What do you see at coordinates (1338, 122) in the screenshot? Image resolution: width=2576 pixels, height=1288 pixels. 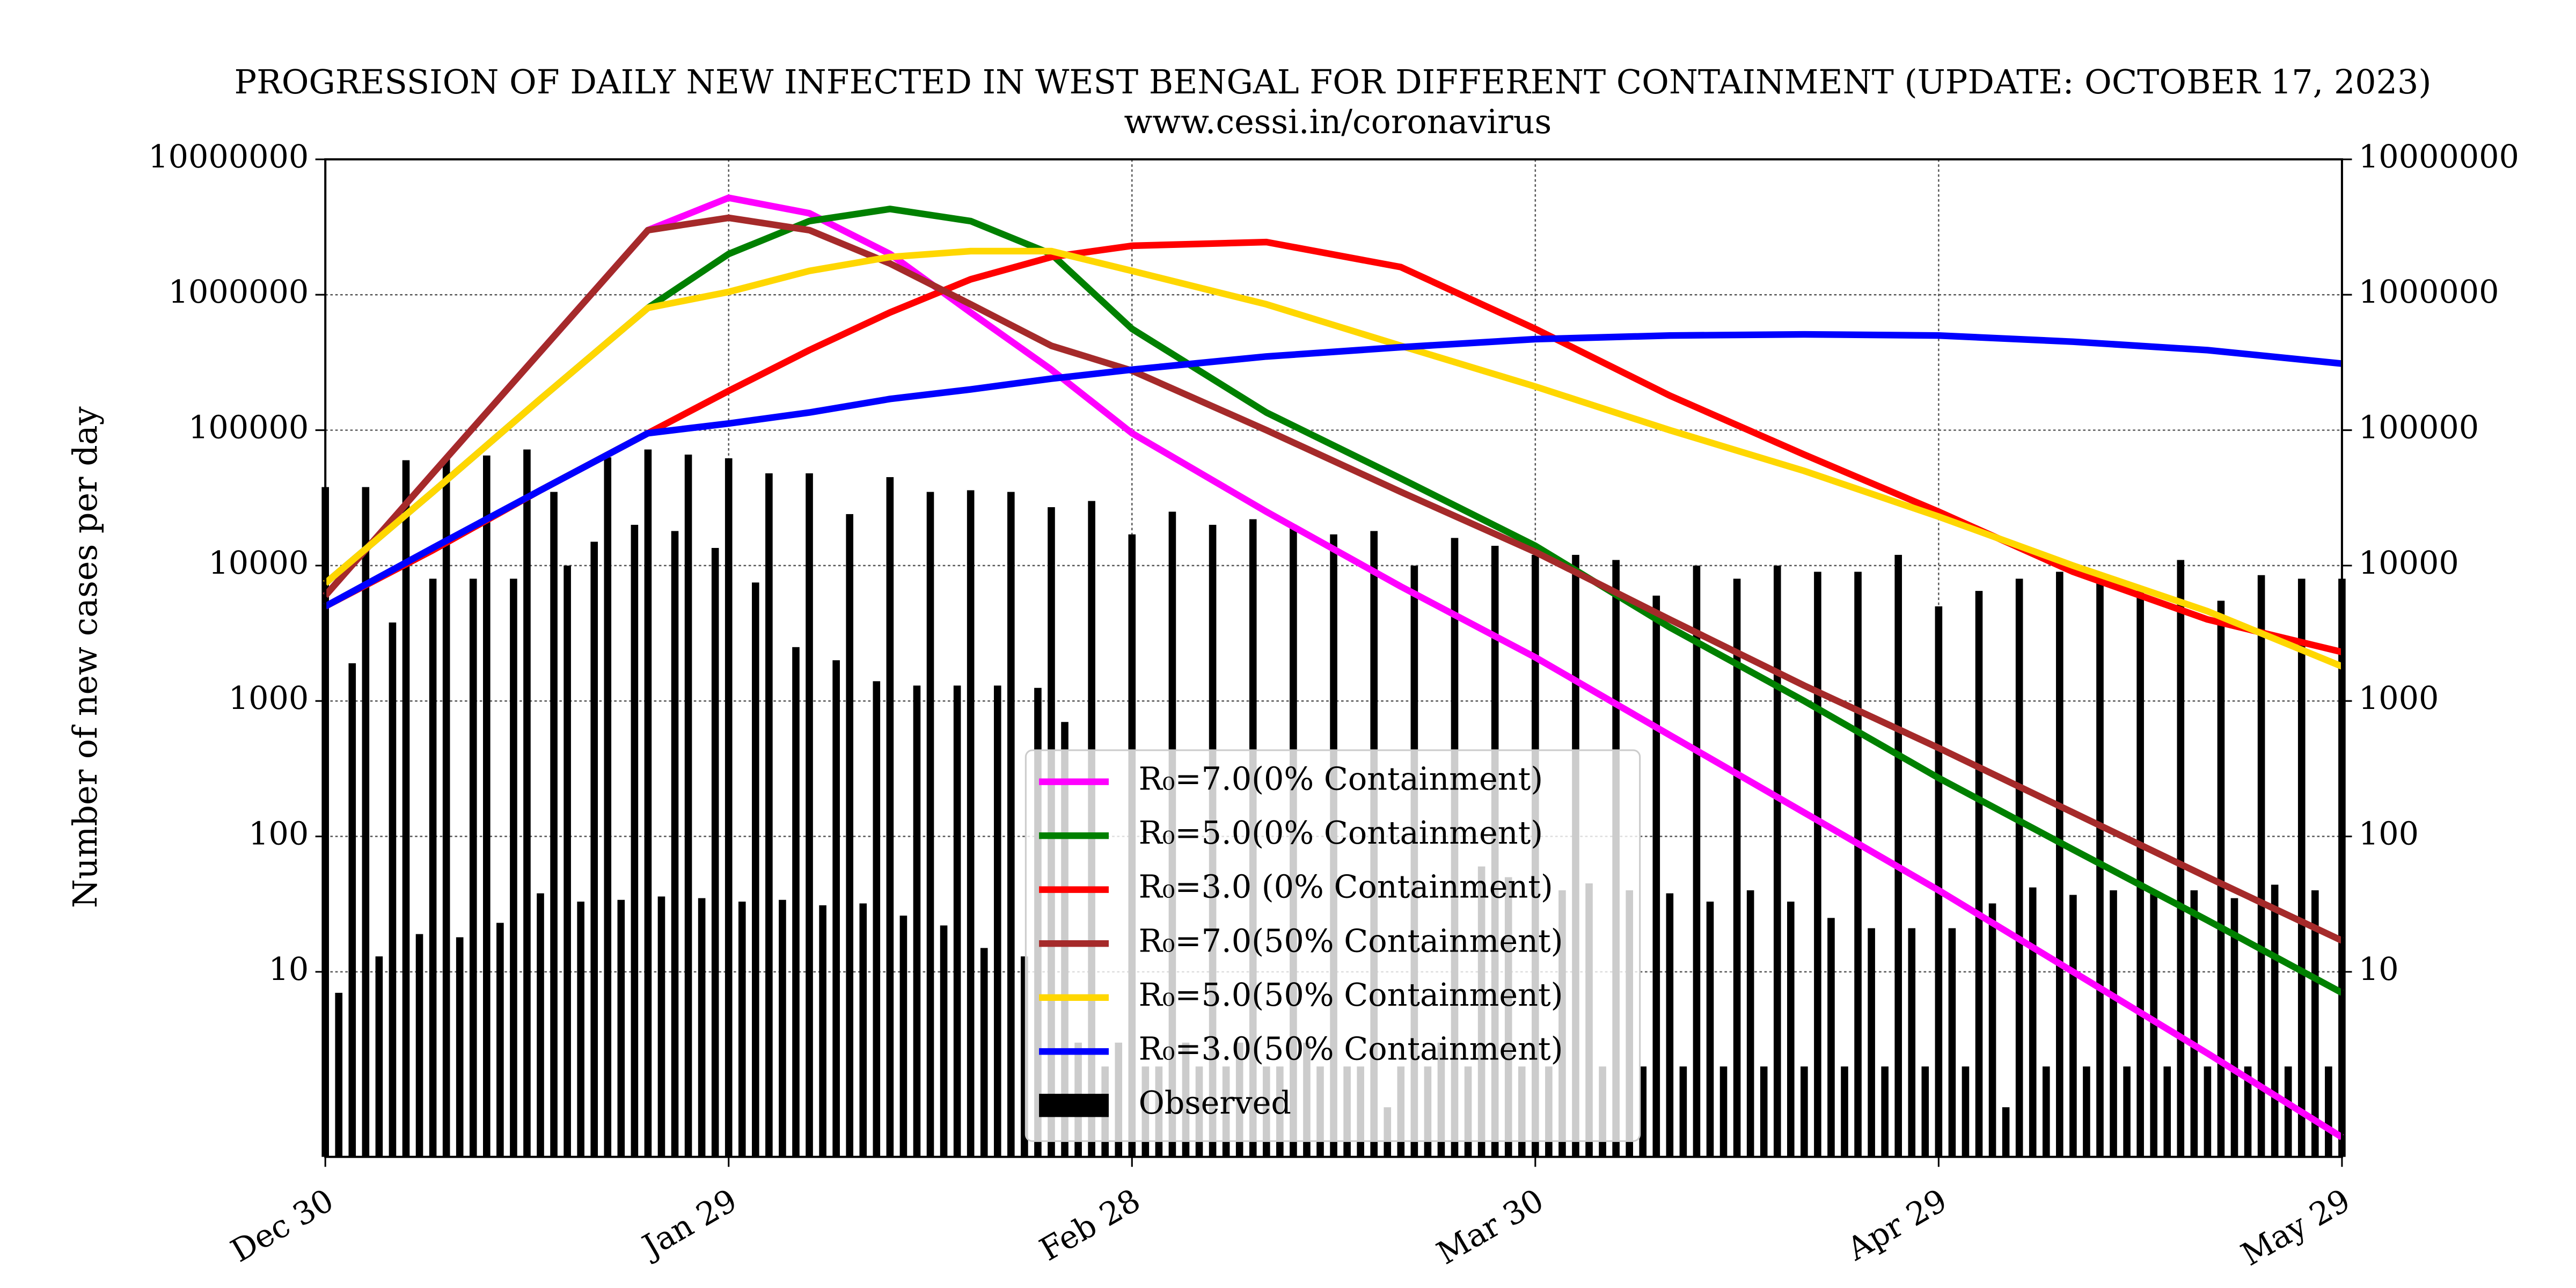 I see `chart-subtitle: www.cessi.in/coronavirus` at bounding box center [1338, 122].